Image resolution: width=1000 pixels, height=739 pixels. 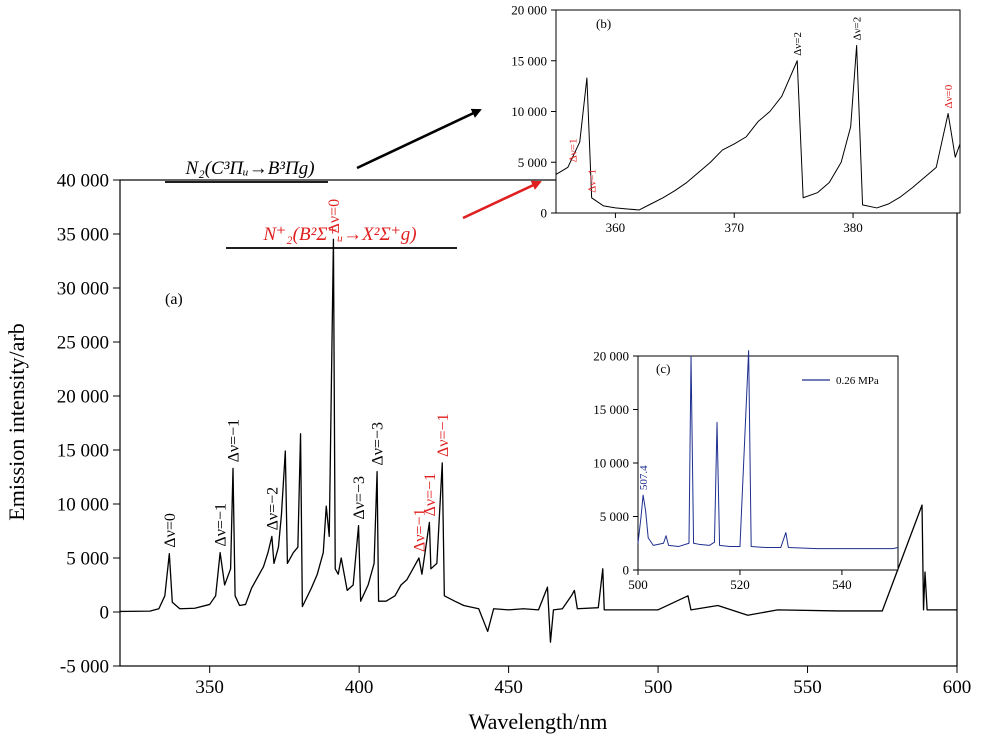 What do you see at coordinates (616, 227) in the screenshot?
I see `x-tick-label: 360` at bounding box center [616, 227].